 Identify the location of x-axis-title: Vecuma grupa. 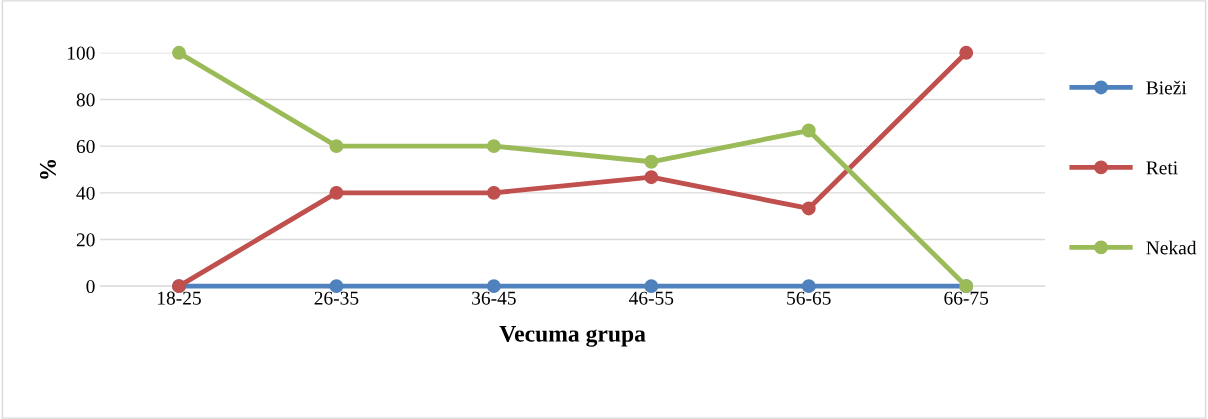
(572, 336).